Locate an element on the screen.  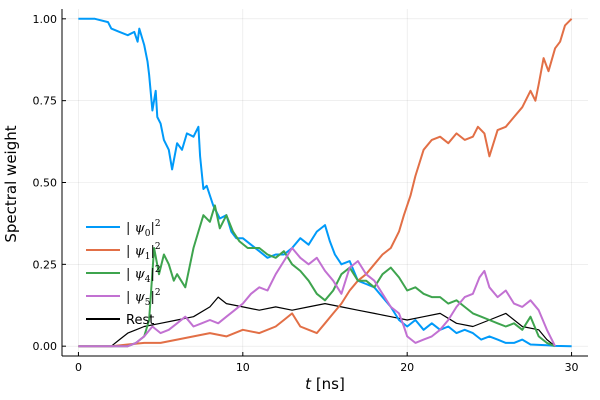
y-tick-label: 0.00 is located at coordinates (45, 346).